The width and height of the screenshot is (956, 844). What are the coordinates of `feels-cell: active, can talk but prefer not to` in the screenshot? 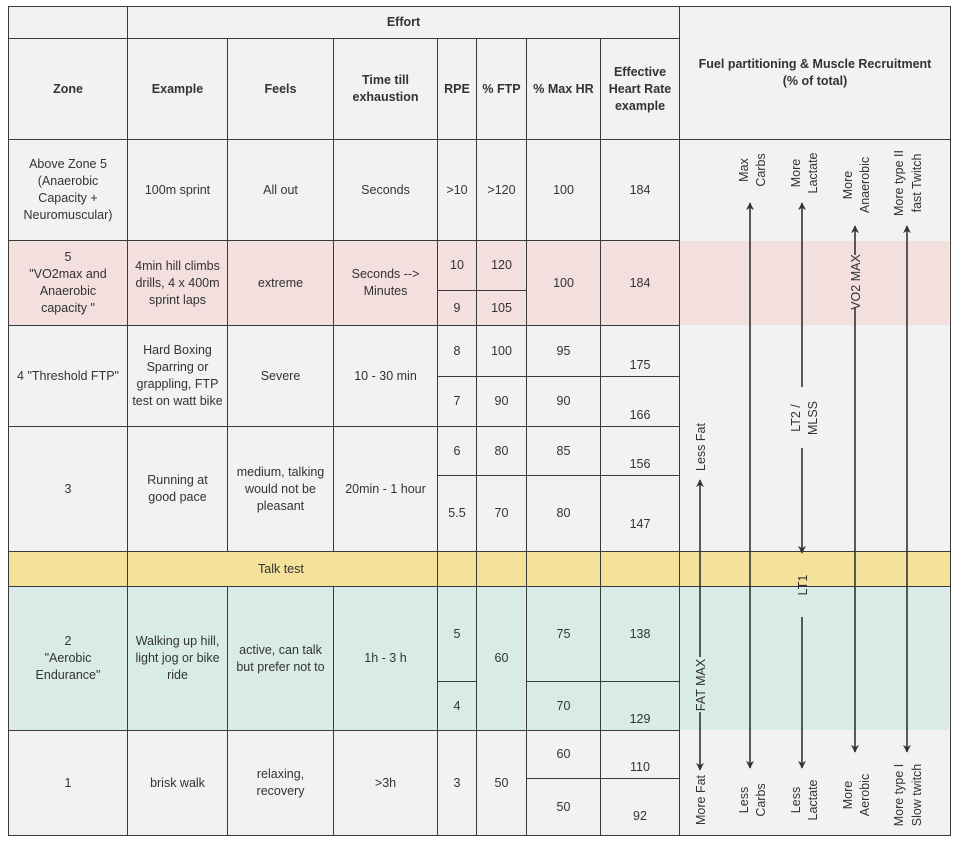 It's located at (280, 658).